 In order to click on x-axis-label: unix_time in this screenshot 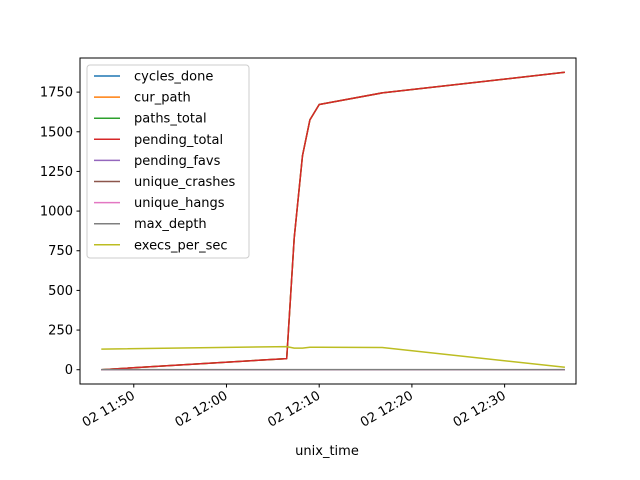, I will do `click(327, 451)`.